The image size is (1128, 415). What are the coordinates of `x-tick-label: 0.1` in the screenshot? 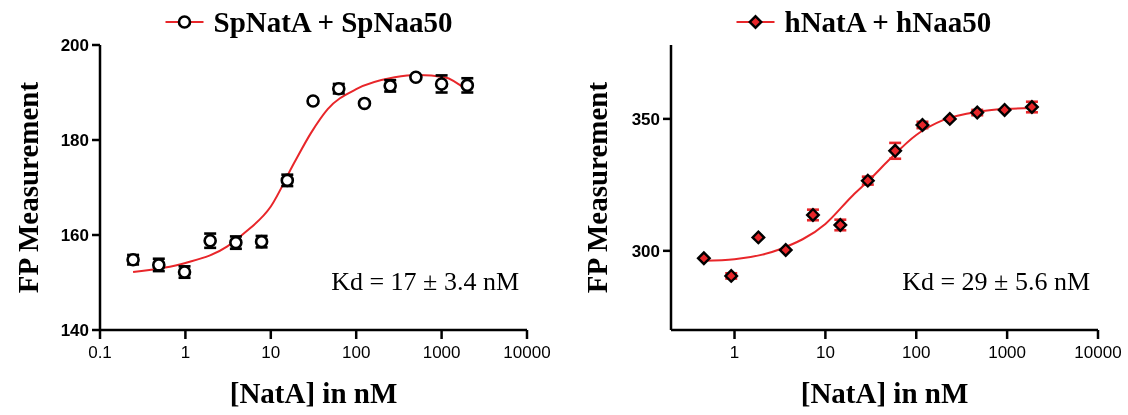 It's located at (100, 352).